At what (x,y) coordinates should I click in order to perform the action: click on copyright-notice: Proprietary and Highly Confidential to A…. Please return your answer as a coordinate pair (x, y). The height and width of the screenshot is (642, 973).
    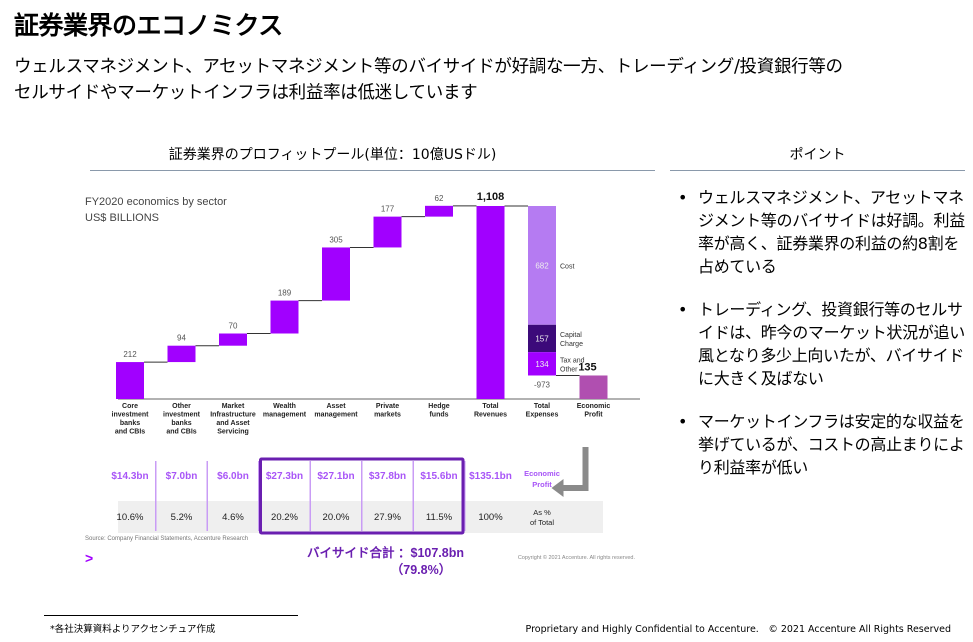
    Looking at the image, I should click on (738, 629).